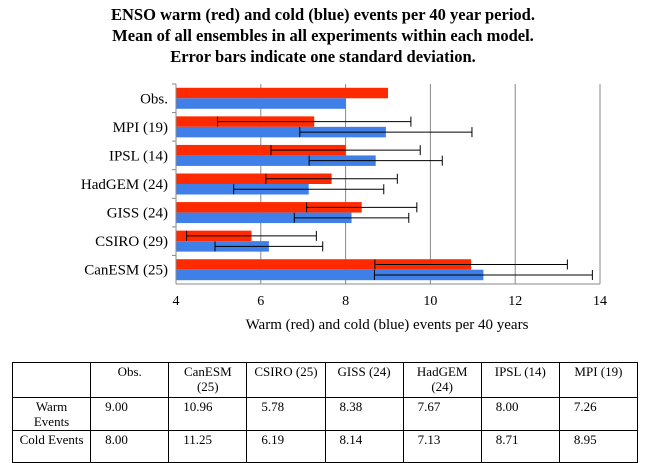 Image resolution: width=646 pixels, height=463 pixels. I want to click on table-header-cell: GISS (24), so click(364, 380).